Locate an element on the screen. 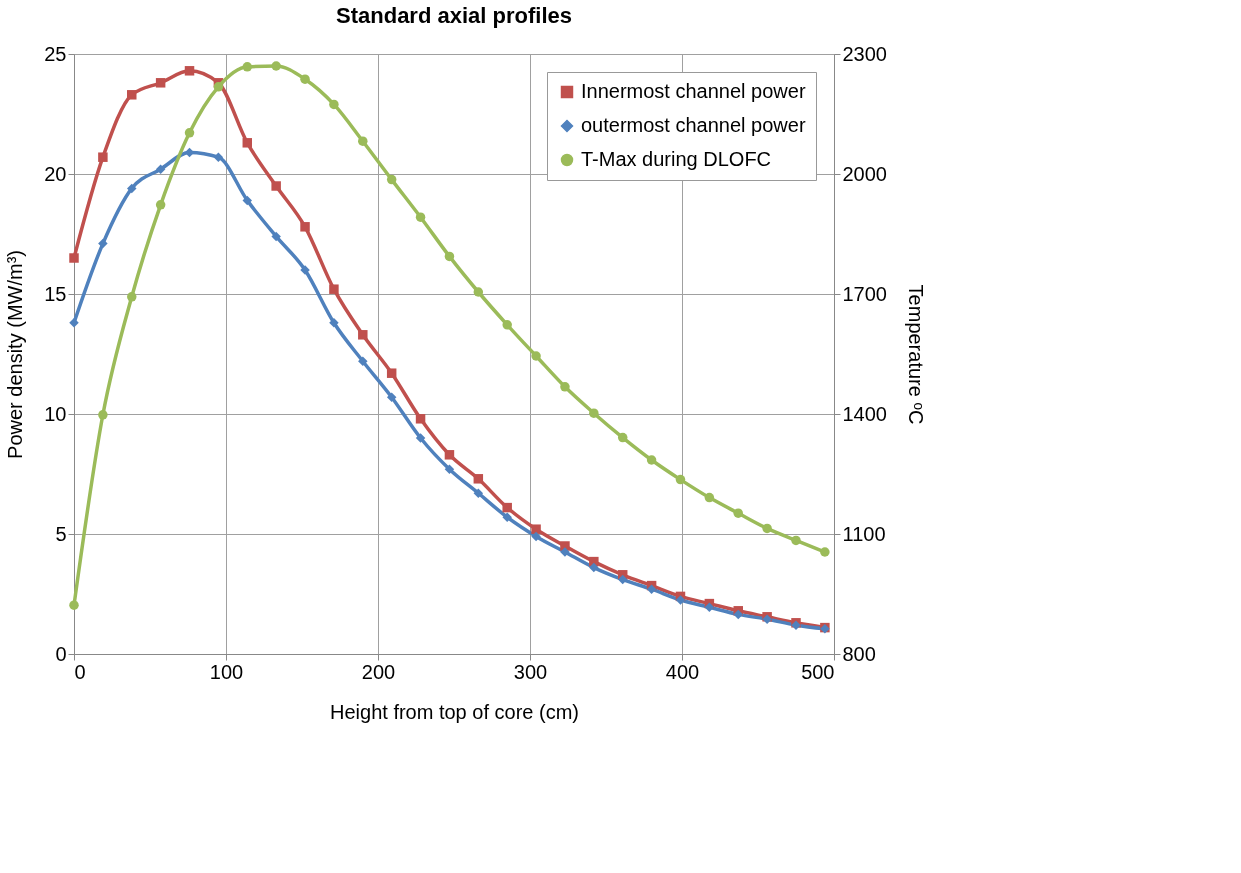 The image size is (1241, 873). x-tick-label: 500 is located at coordinates (818, 671).